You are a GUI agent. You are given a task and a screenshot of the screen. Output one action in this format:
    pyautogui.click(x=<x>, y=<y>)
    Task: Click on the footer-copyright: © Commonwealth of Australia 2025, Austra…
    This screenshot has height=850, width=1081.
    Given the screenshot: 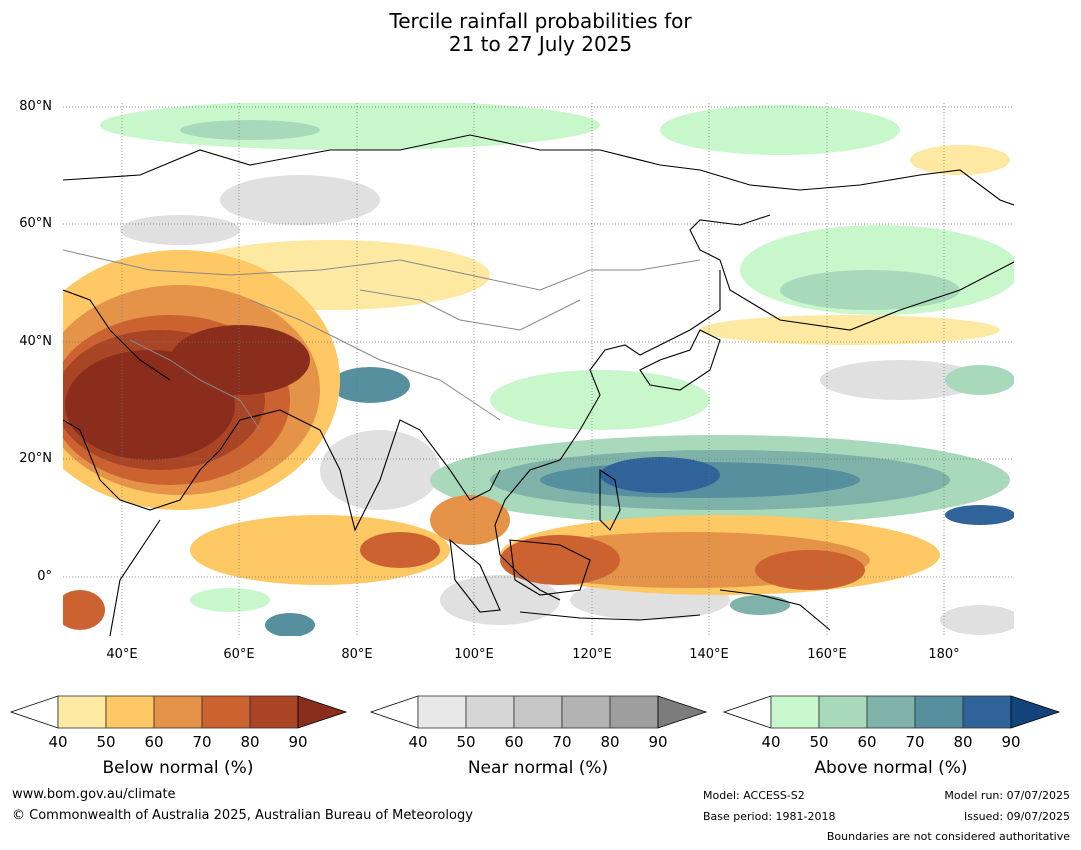 What is the action you would take?
    pyautogui.click(x=242, y=815)
    